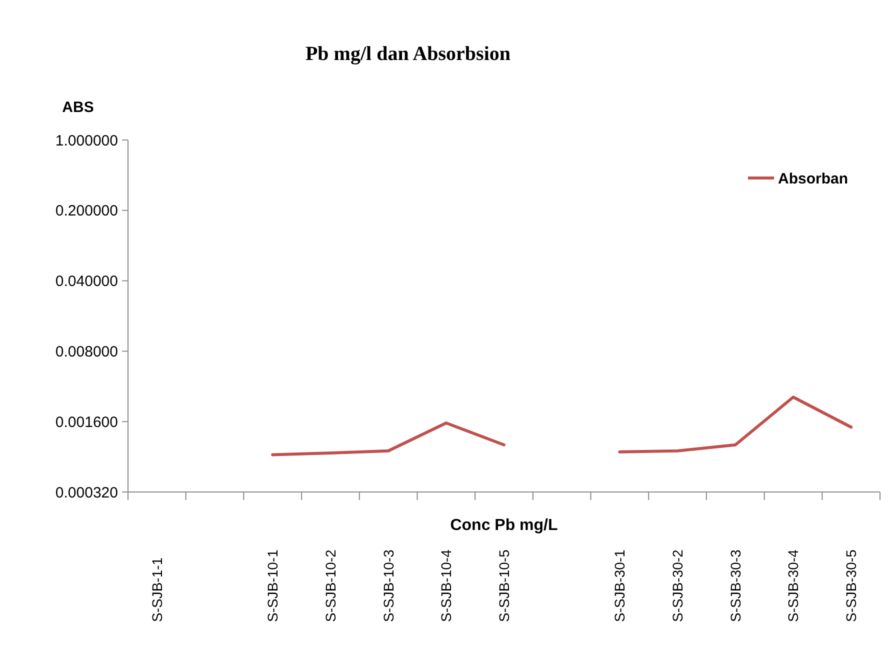  What do you see at coordinates (330, 585) in the screenshot?
I see `x-tick-label: S-SJB-10-2` at bounding box center [330, 585].